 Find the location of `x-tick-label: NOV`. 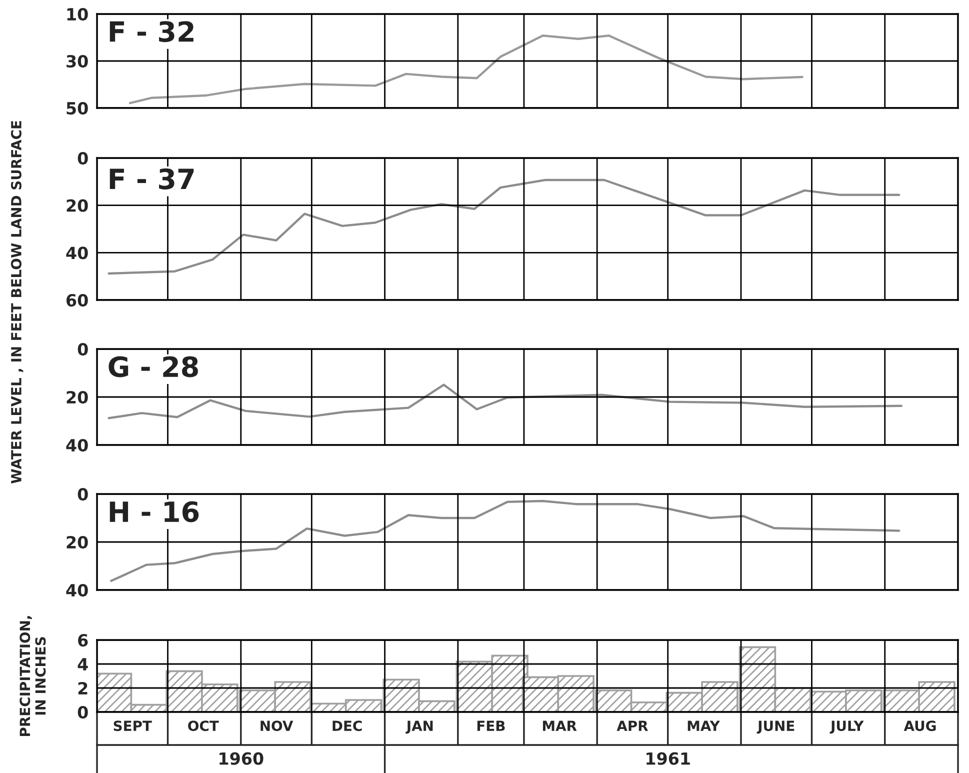

x-tick-label: NOV is located at coordinates (277, 726).